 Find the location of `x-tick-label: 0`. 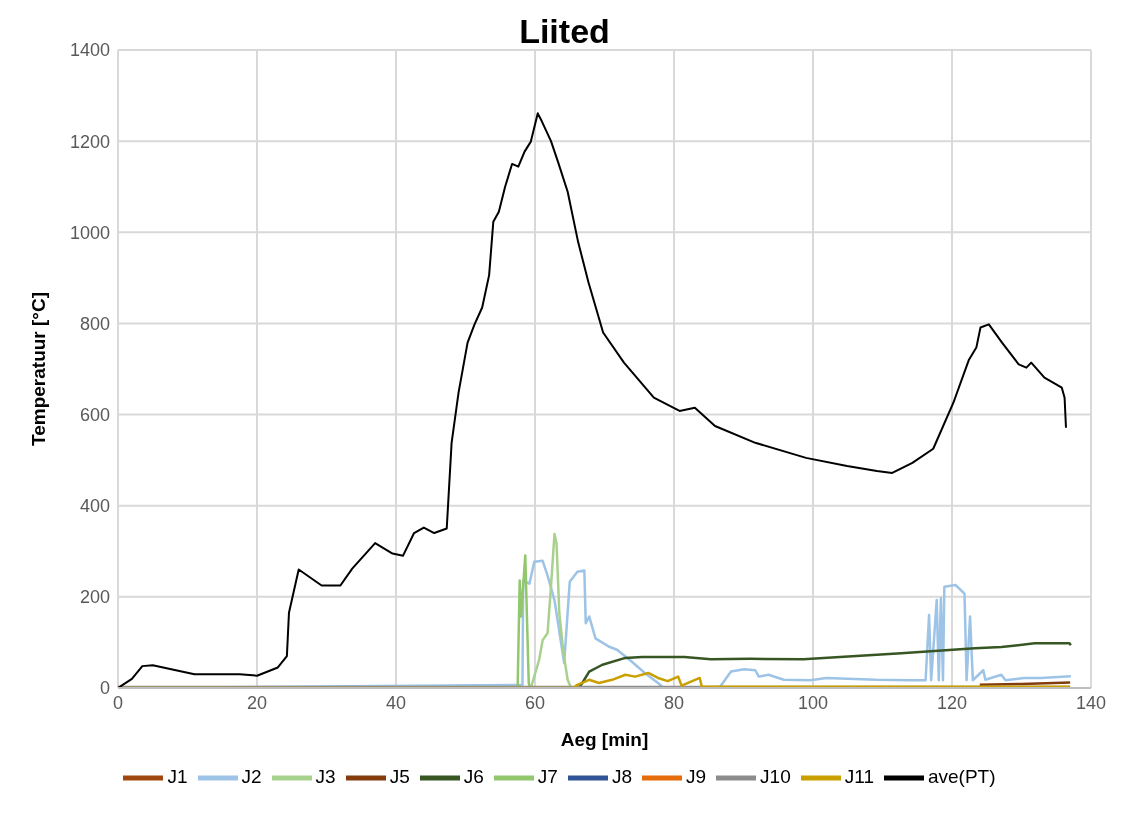

x-tick-label: 0 is located at coordinates (118, 702).